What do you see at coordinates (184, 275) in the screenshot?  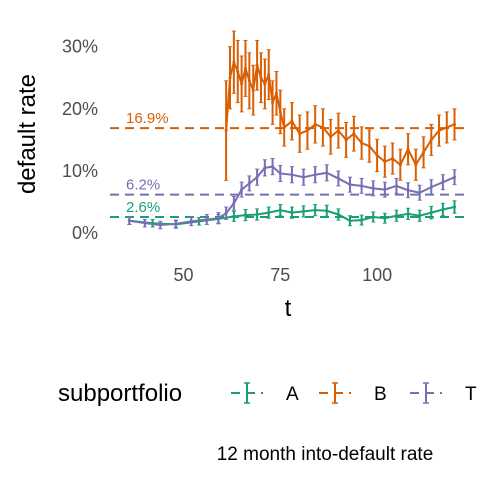 I see `x-tick-label: 50` at bounding box center [184, 275].